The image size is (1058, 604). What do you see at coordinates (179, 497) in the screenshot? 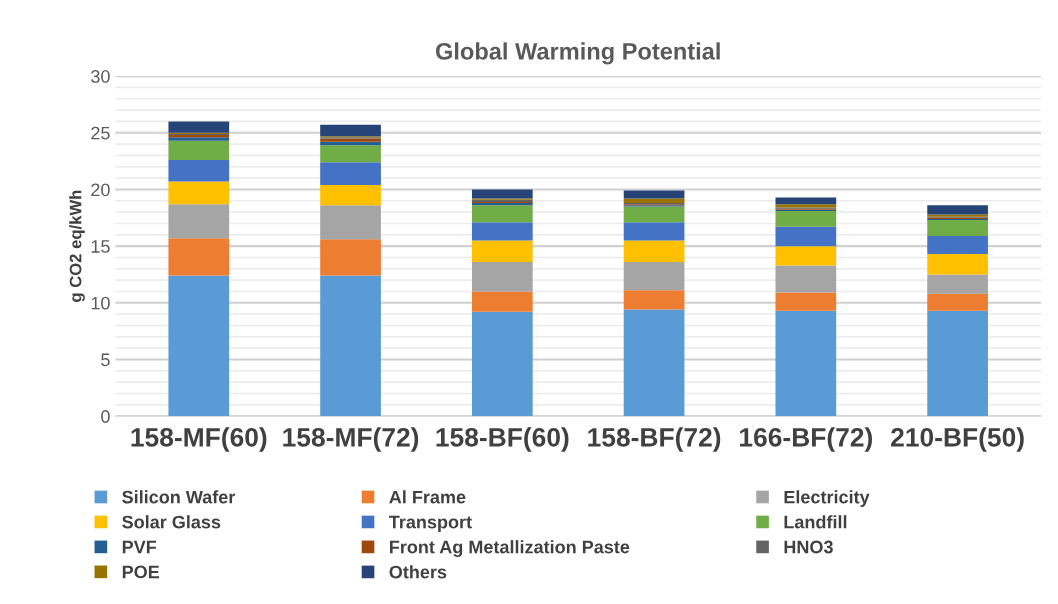
I see `legend-label: Silicon Wafer` at bounding box center [179, 497].